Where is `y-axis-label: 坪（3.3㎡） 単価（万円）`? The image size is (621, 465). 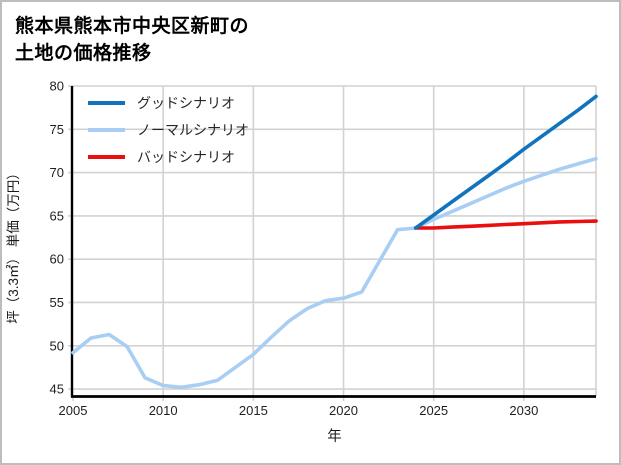
y-axis-label: 坪（3.3㎡） 単価（万円） is located at coordinates (13, 245).